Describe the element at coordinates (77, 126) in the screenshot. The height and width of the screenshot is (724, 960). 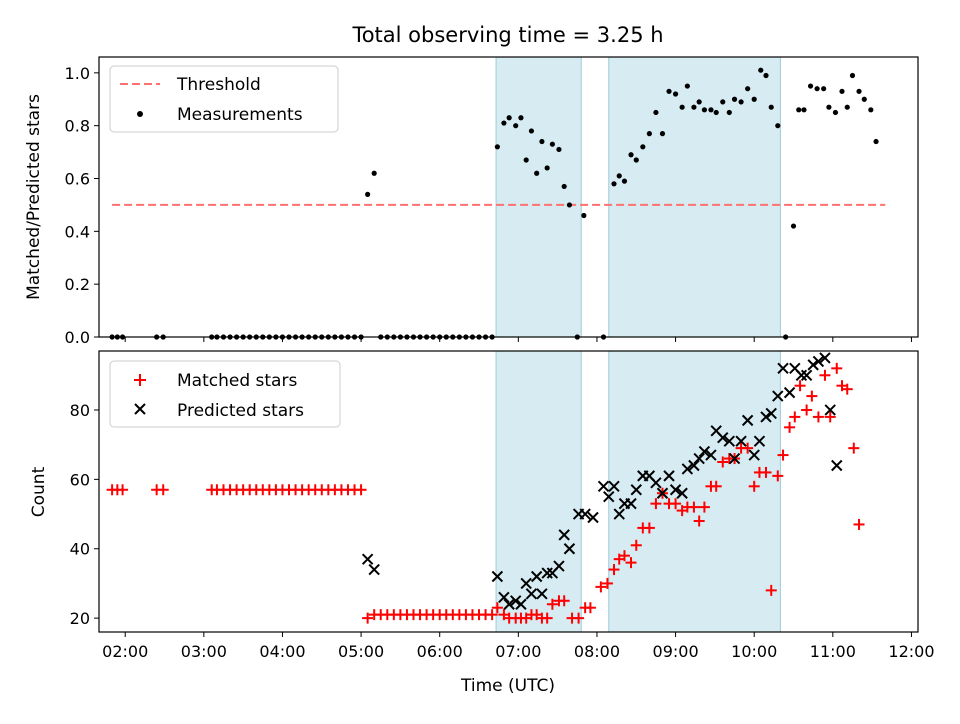
I see `y-tick-label: 0.8` at that location.